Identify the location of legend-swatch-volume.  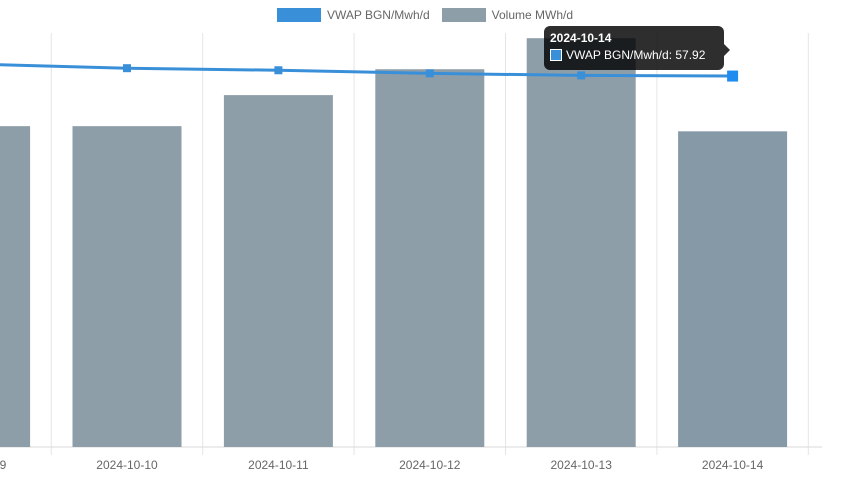
(463, 15).